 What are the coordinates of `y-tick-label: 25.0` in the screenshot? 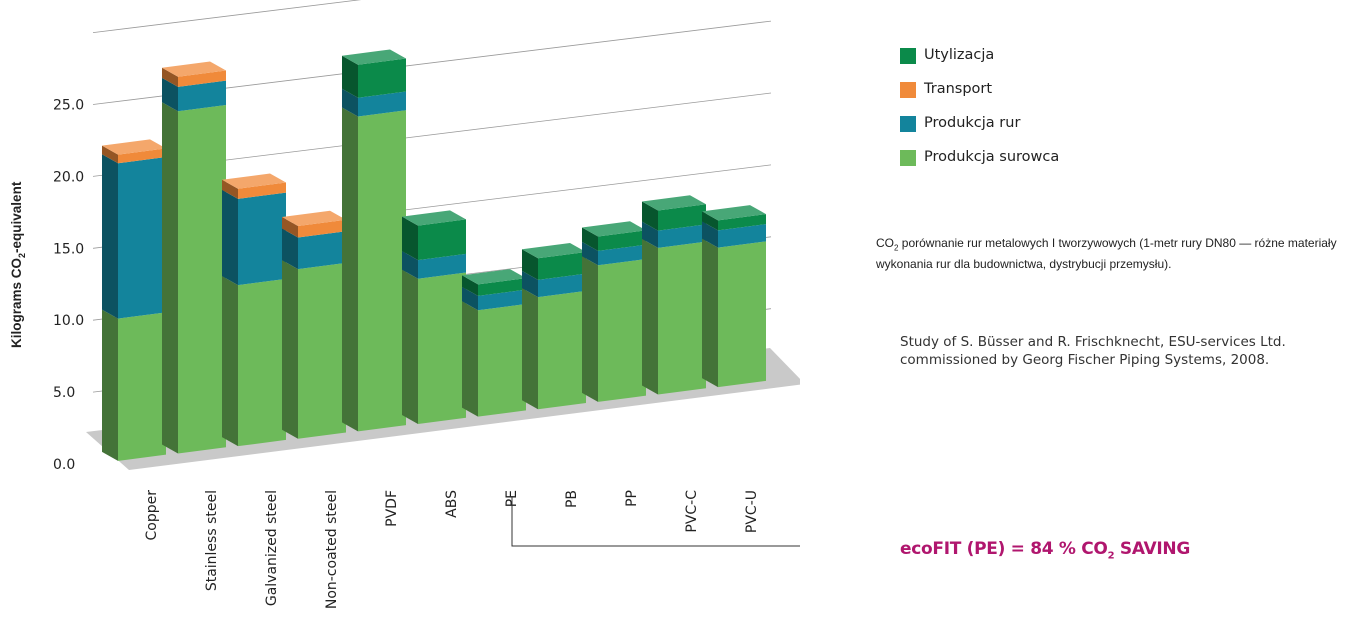 It's located at (68, 106).